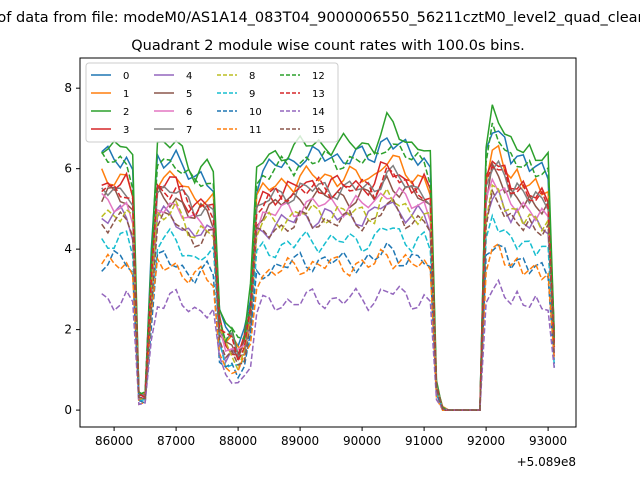  What do you see at coordinates (114, 441) in the screenshot?
I see `x-tick-label: 86000` at bounding box center [114, 441].